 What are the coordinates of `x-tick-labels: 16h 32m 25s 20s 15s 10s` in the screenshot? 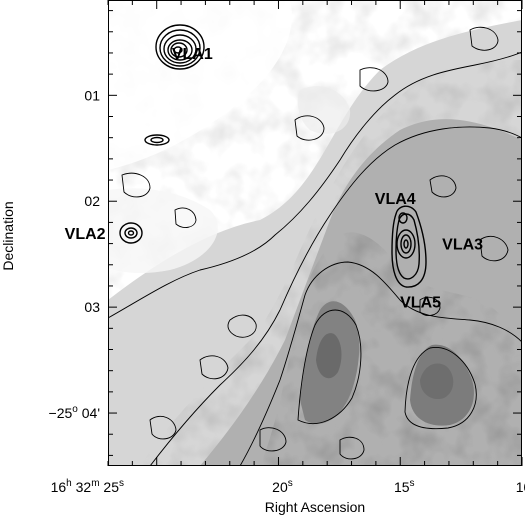 It's located at (288, 486).